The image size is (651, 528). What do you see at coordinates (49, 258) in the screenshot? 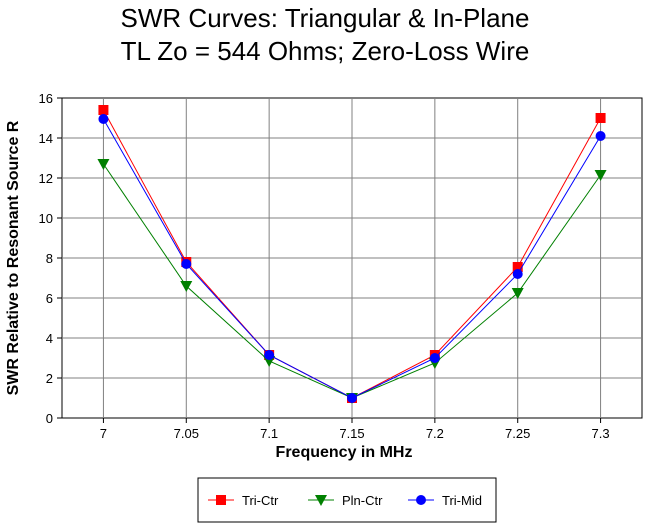
I see `y-tick-label: 8` at bounding box center [49, 258].